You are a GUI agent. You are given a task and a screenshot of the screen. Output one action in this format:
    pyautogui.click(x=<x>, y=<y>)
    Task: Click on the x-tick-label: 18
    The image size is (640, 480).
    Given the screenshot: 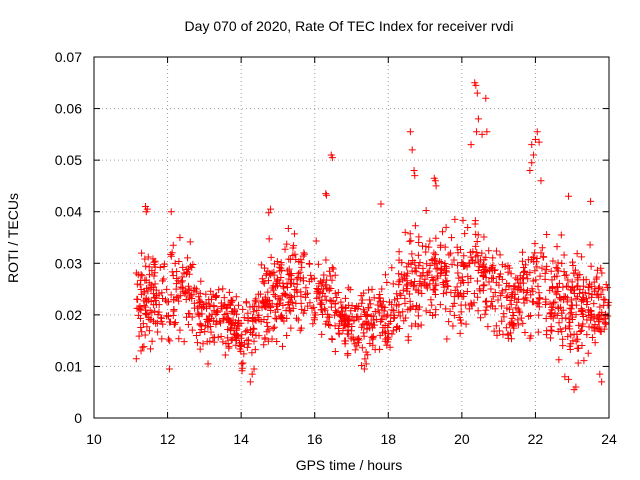 What is the action you would take?
    pyautogui.click(x=388, y=439)
    